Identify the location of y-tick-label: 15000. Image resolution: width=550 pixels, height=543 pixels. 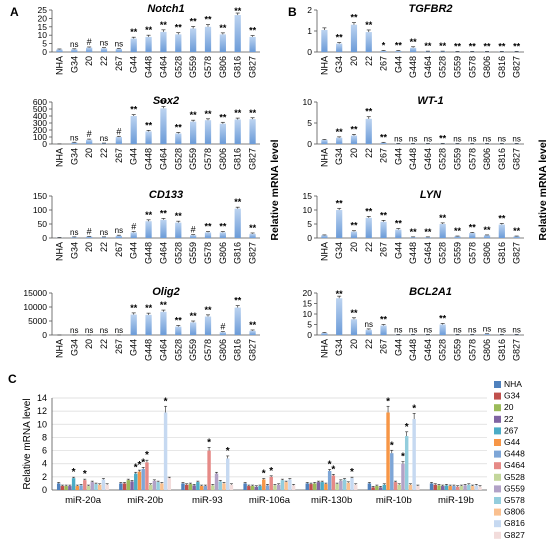
(35, 293).